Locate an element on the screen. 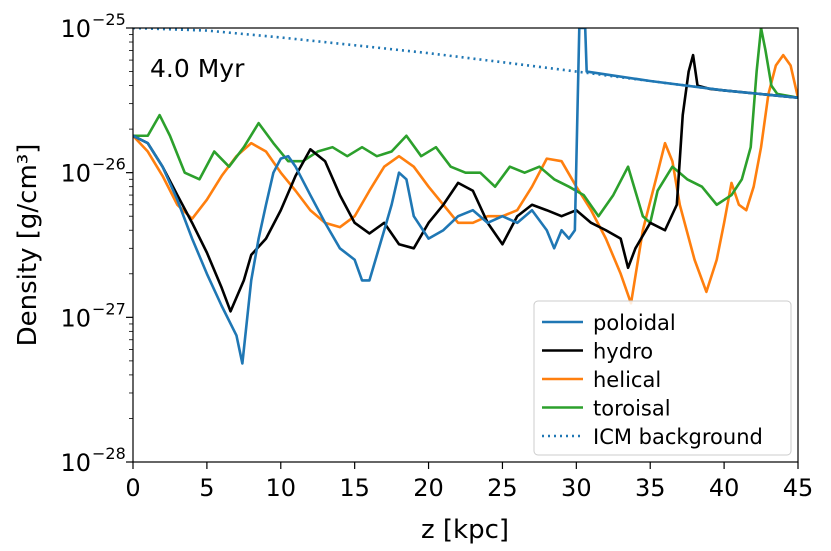 The image size is (831, 551). y-axis-label: Density [g/cm³] is located at coordinates (28, 245).